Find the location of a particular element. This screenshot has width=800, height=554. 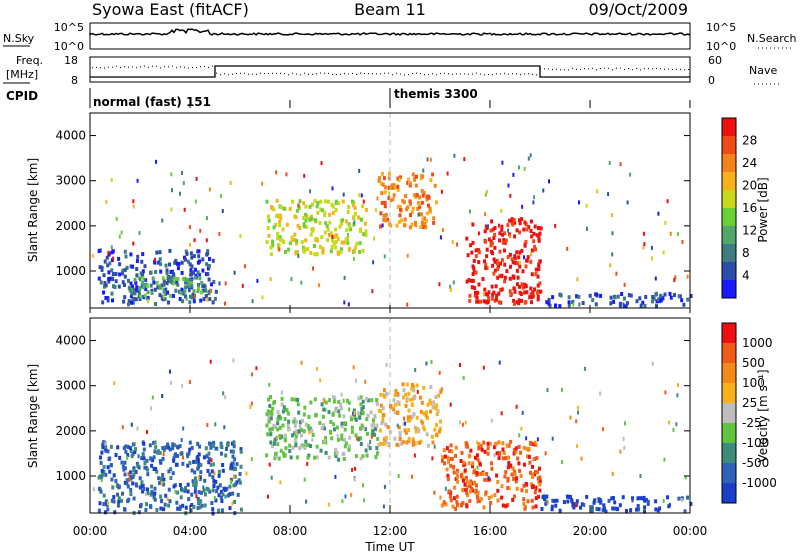

nsearch-label: N.Search is located at coordinates (772, 38).